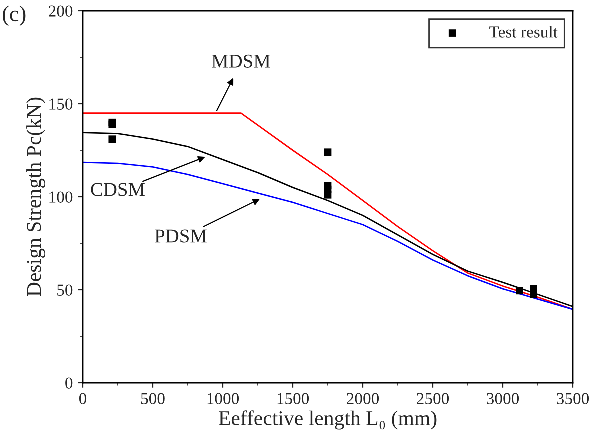 The image size is (595, 446). Describe the element at coordinates (61, 11) in the screenshot. I see `y-tick-label: 200` at that location.